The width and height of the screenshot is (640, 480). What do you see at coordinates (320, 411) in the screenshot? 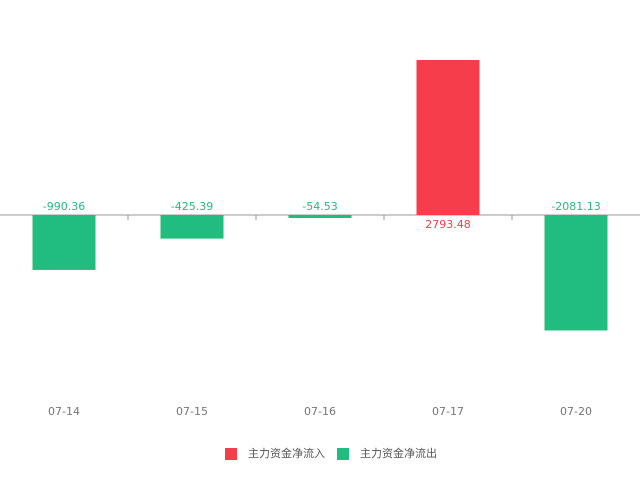
I see `x-tick-label: 07-16` at bounding box center [320, 411].